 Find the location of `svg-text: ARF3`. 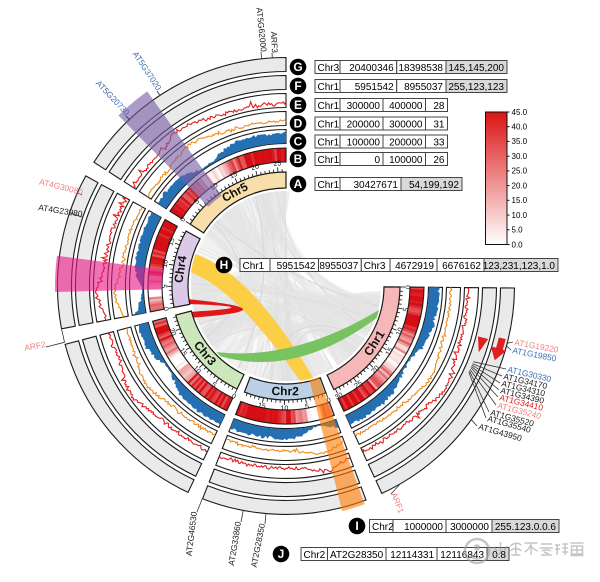

svg-text: ARF3 is located at coordinates (274, 42).